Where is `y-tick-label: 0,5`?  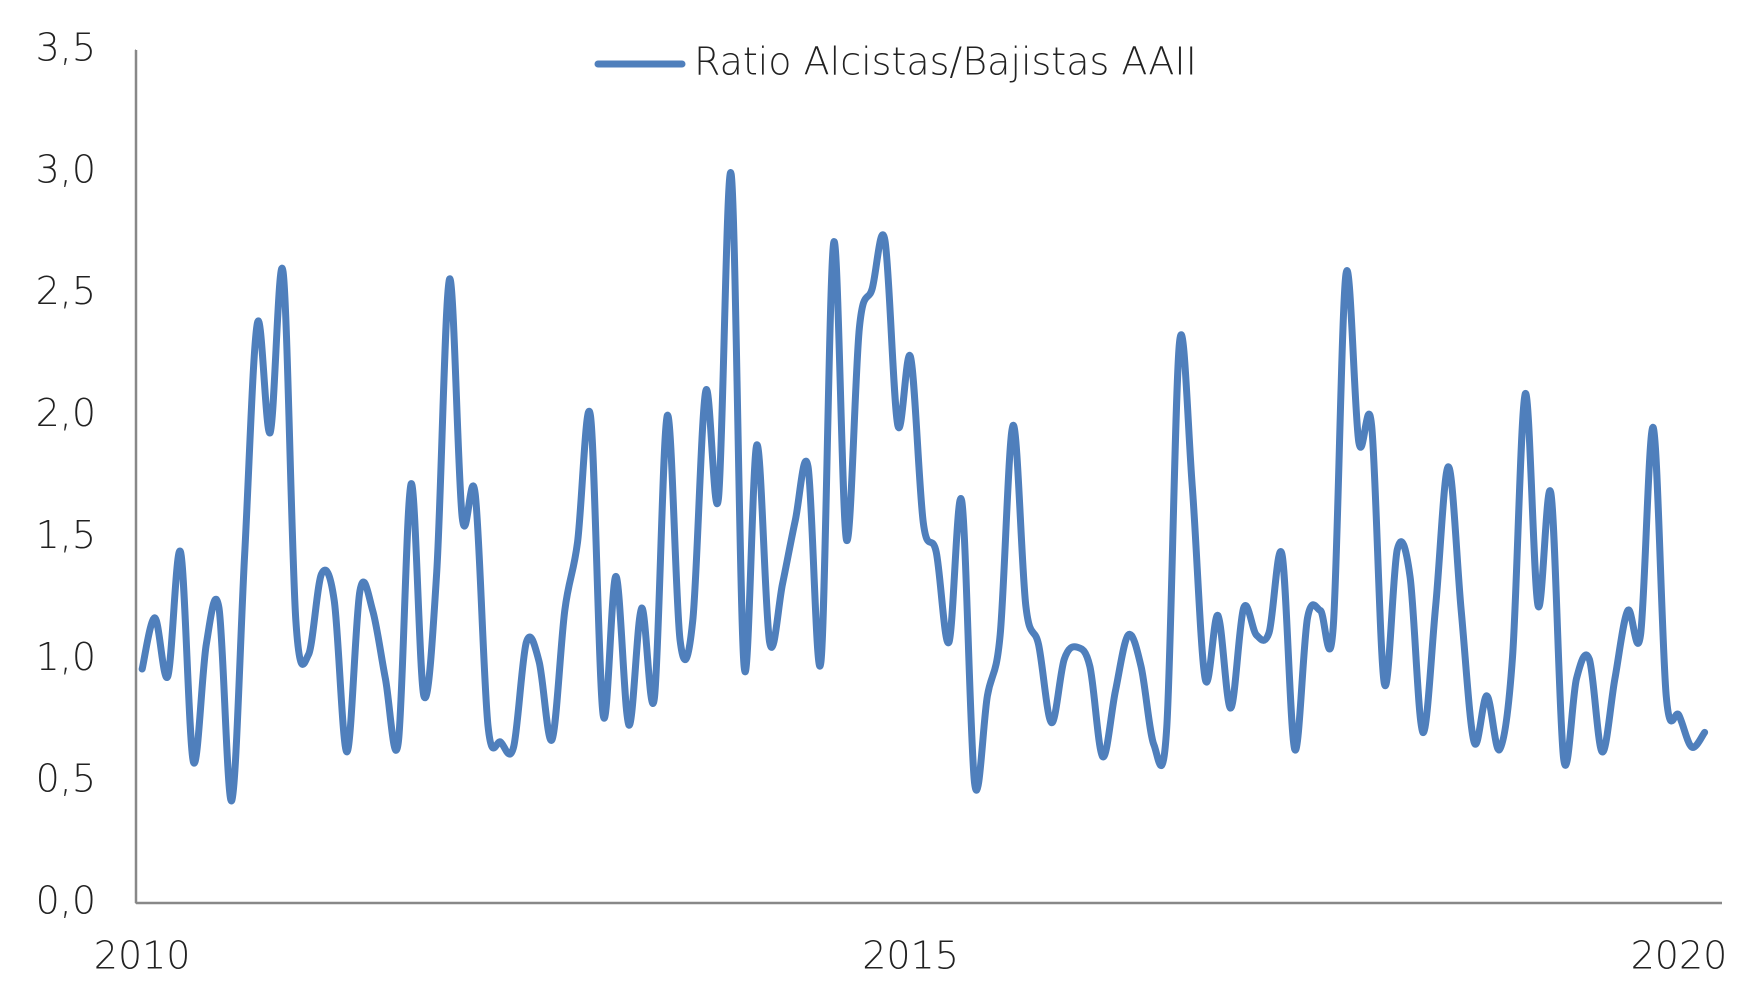 y-tick-label: 0,5 is located at coordinates (66, 779).